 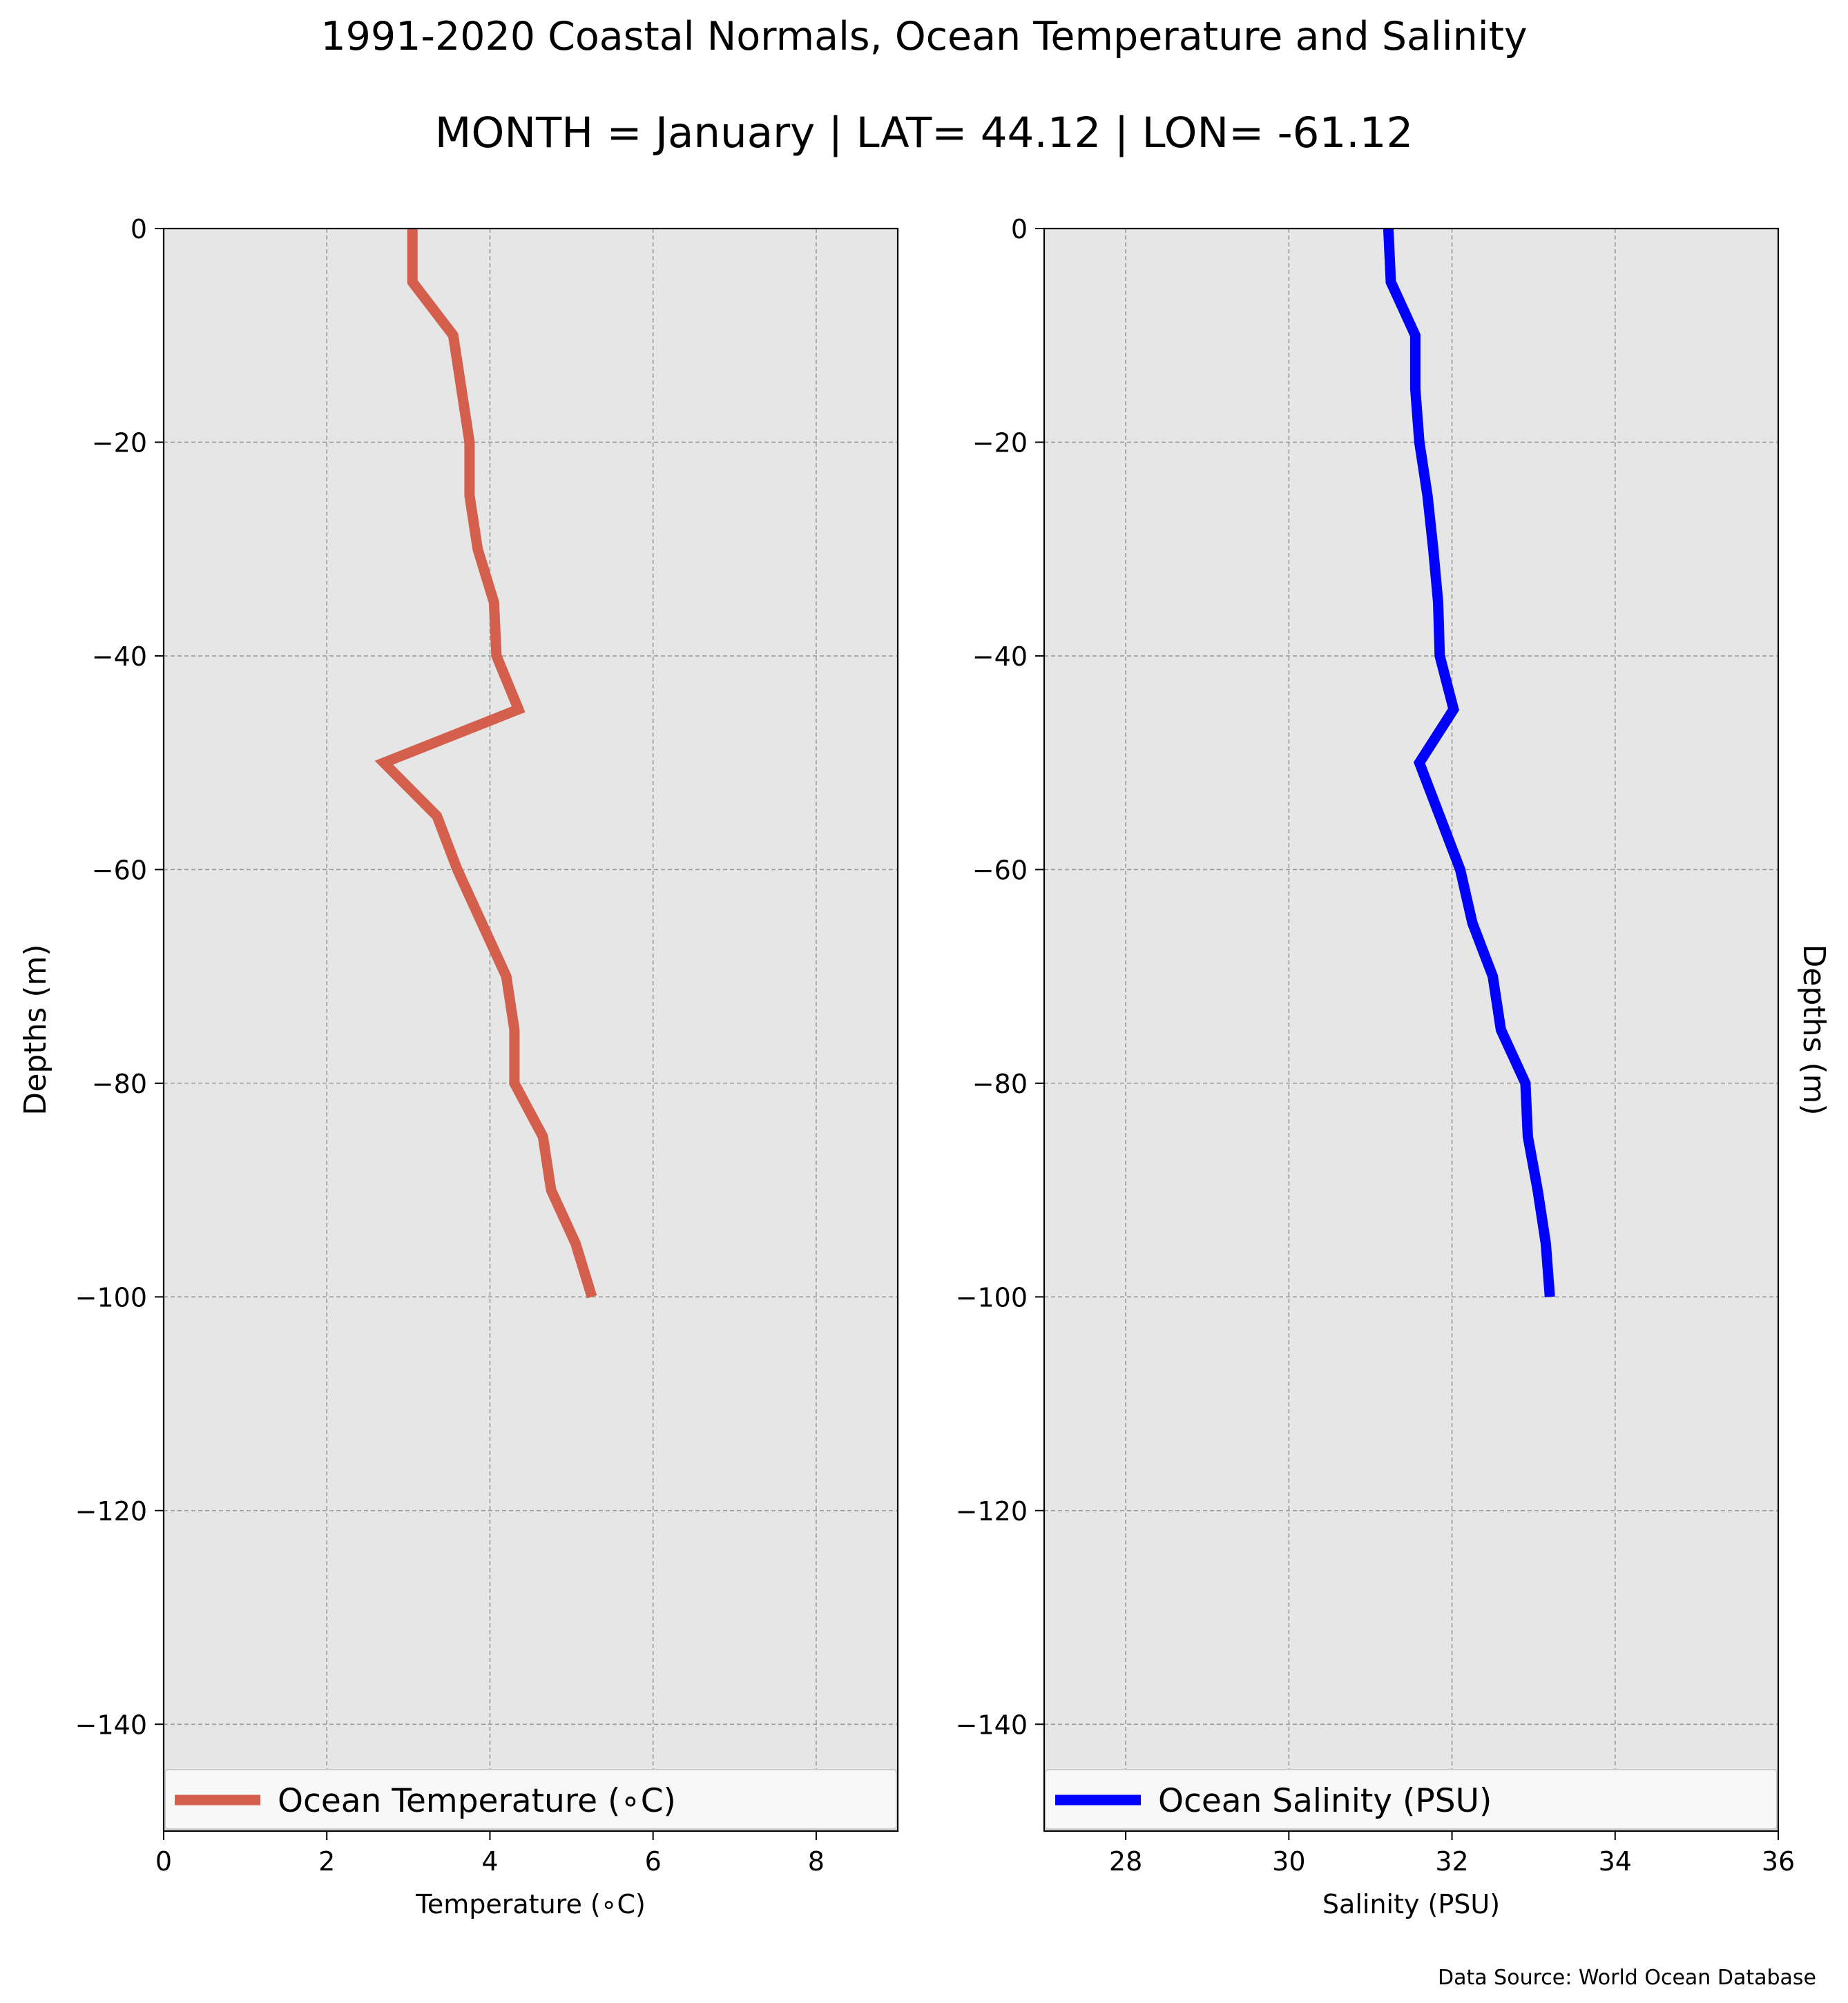 I want to click on x-tick-label: 36, so click(x=1778, y=1862).